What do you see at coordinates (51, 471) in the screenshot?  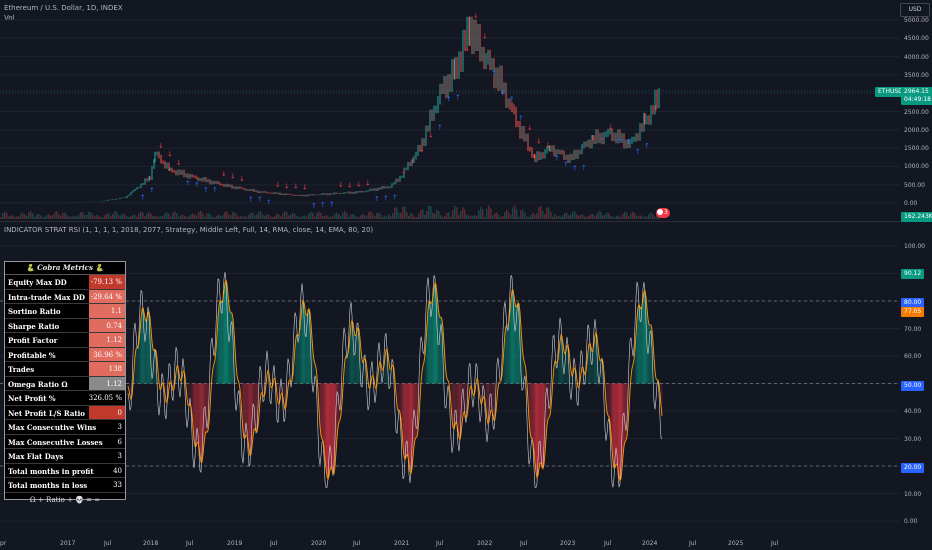 I see `metric-label: Total months in profit` at bounding box center [51, 471].